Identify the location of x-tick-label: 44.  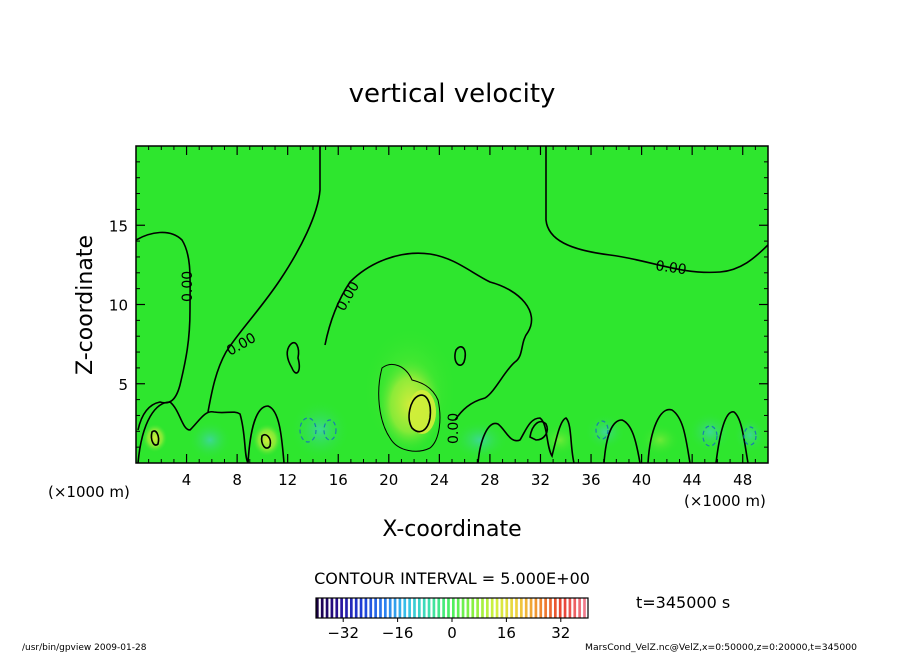
(692, 480).